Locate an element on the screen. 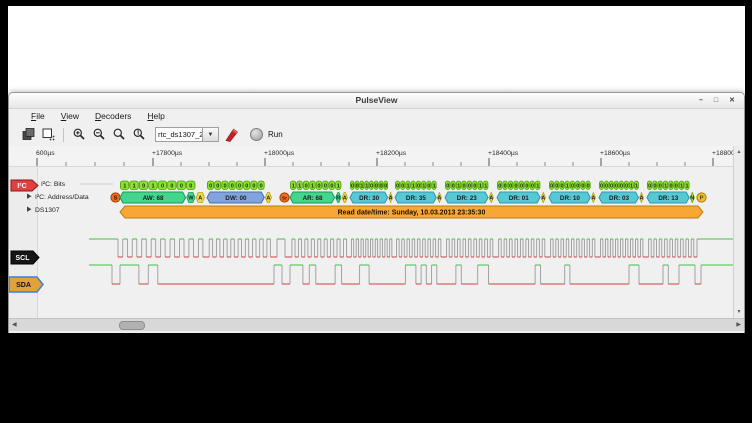  probe-config-button is located at coordinates (232, 134).